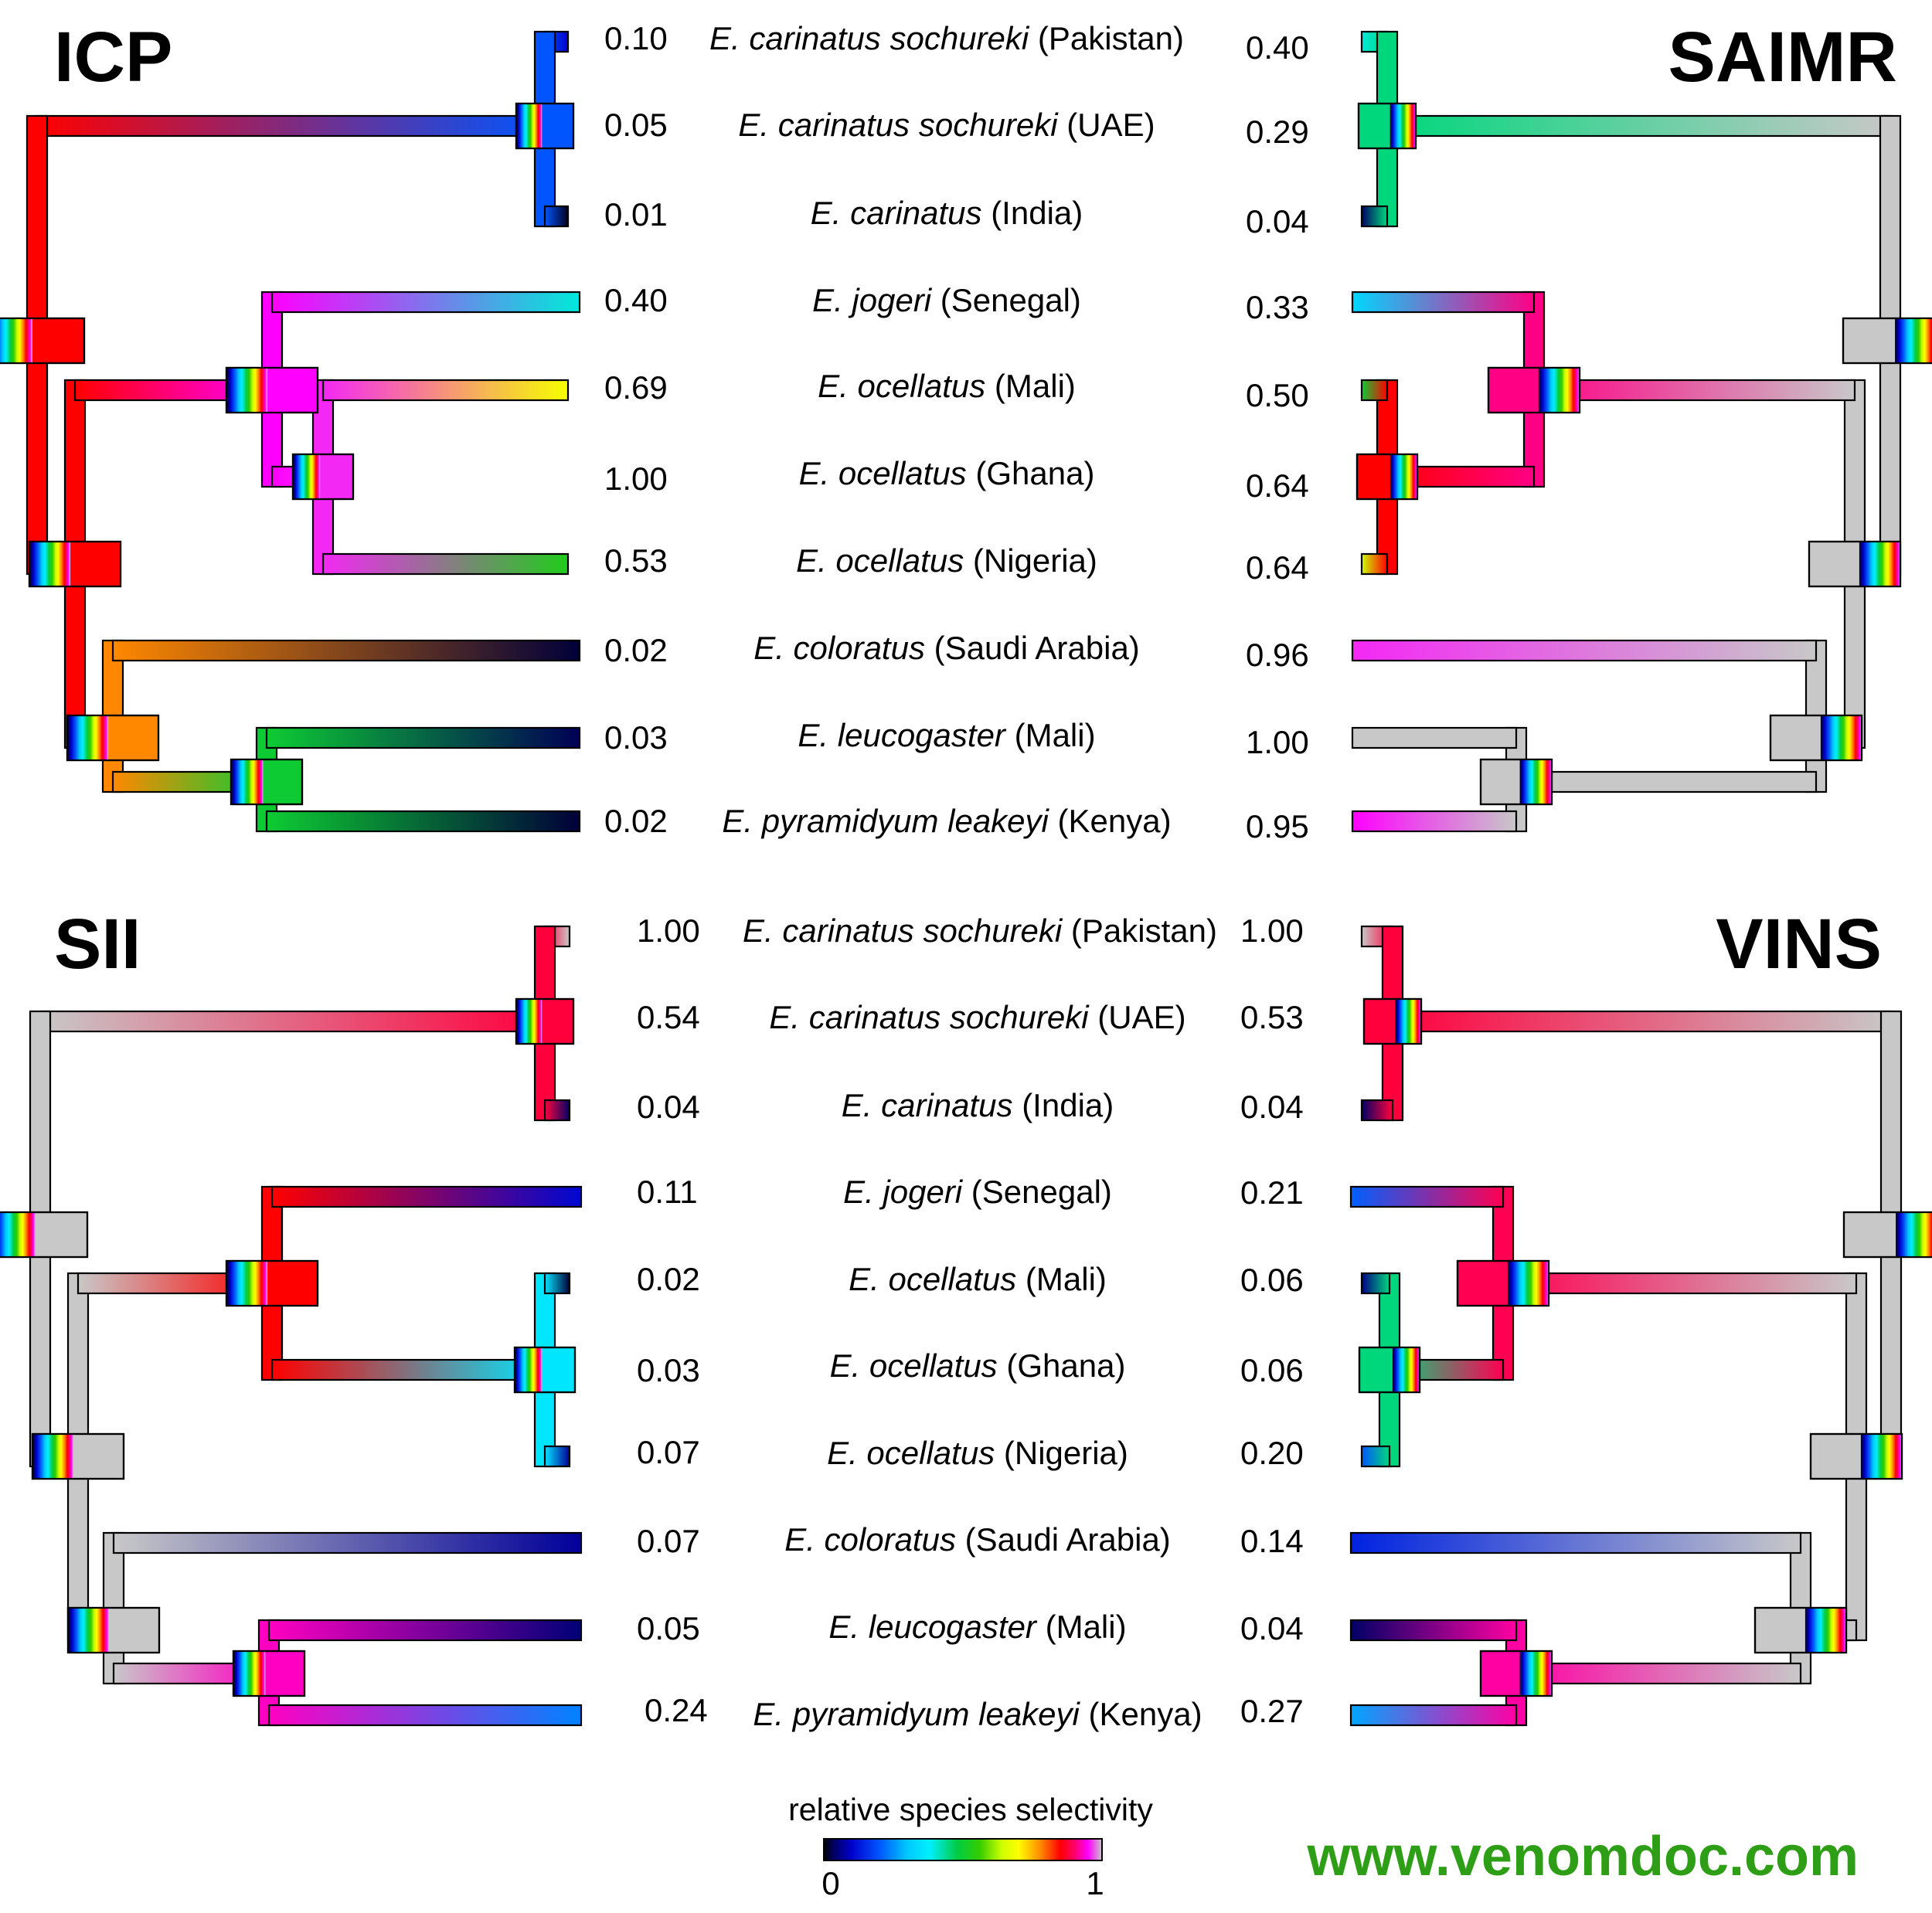  What do you see at coordinates (1272, 1107) in the screenshot?
I see `vins-value-2: 0.04` at bounding box center [1272, 1107].